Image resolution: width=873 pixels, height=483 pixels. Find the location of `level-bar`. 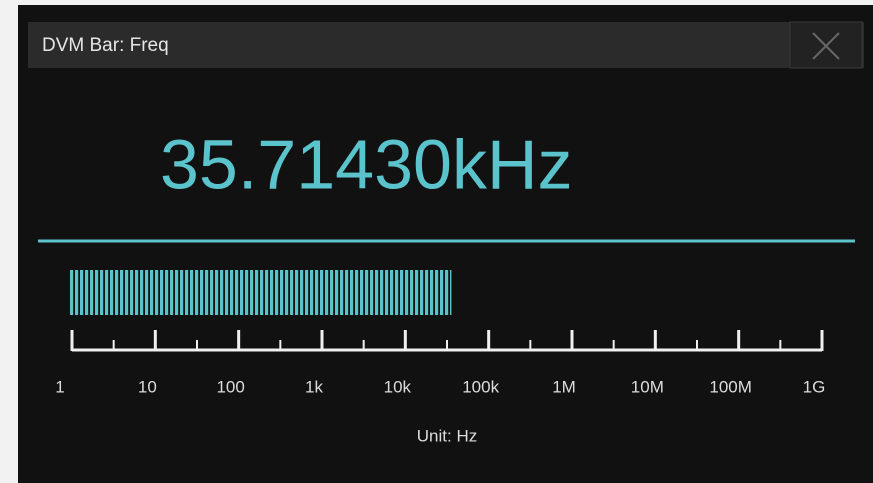

level-bar is located at coordinates (261, 292).